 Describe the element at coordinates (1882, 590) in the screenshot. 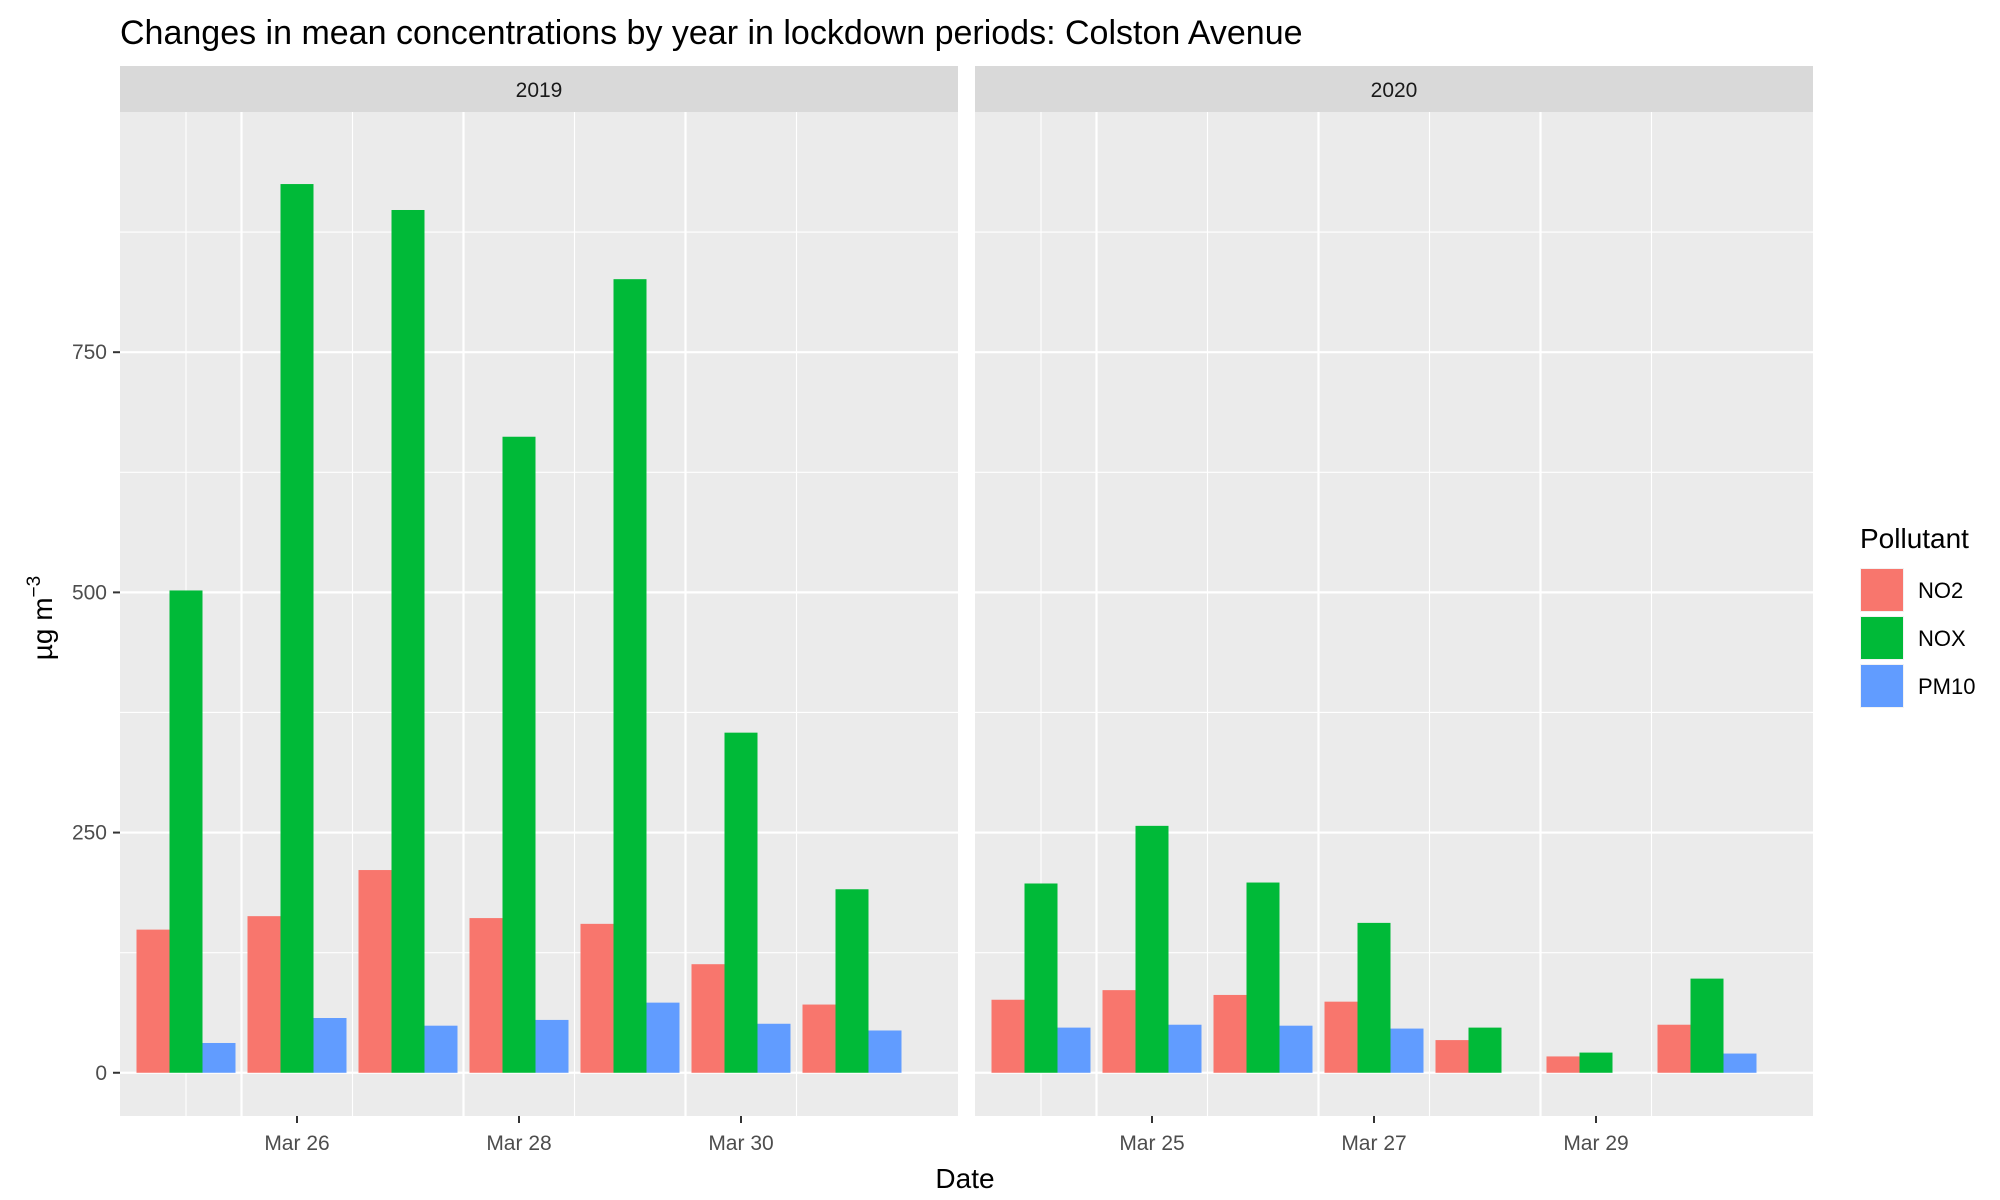

I see `legend-swatch-no2` at that location.